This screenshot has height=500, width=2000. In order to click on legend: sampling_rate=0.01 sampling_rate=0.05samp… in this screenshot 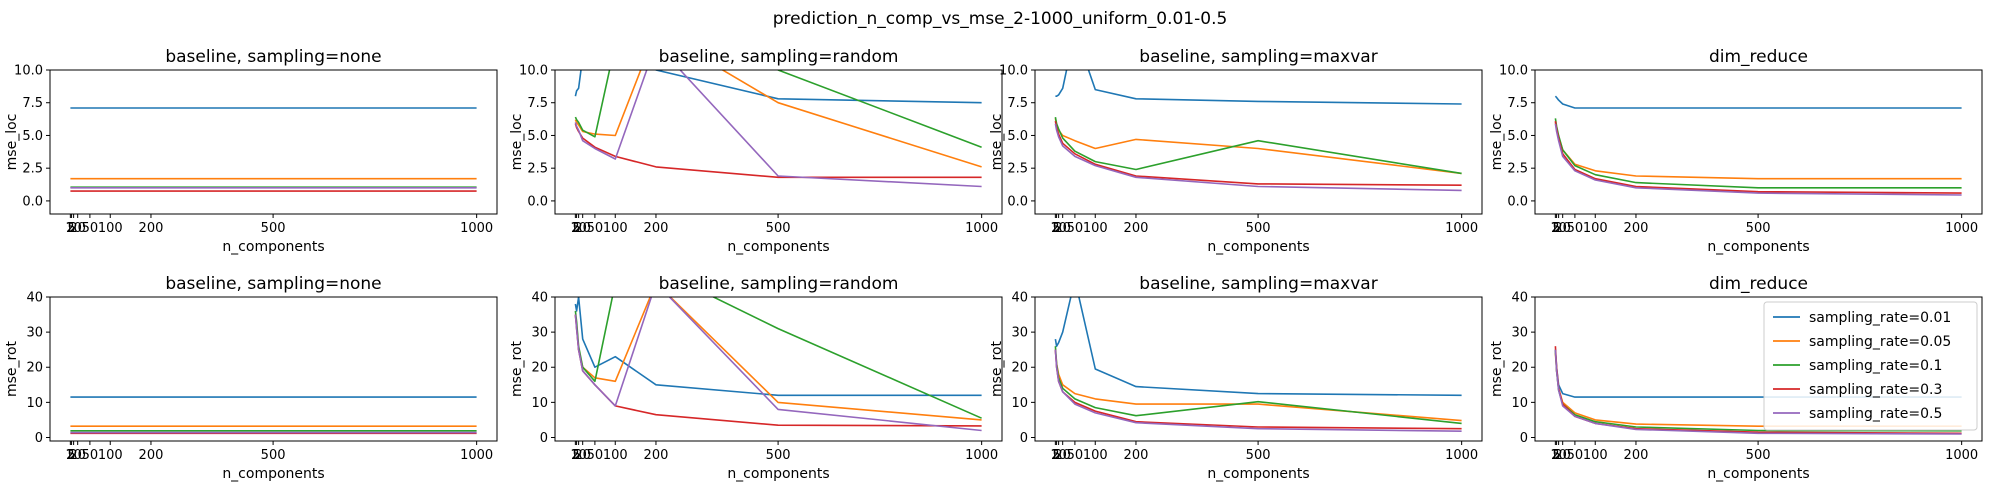, I will do `click(1870, 366)`.